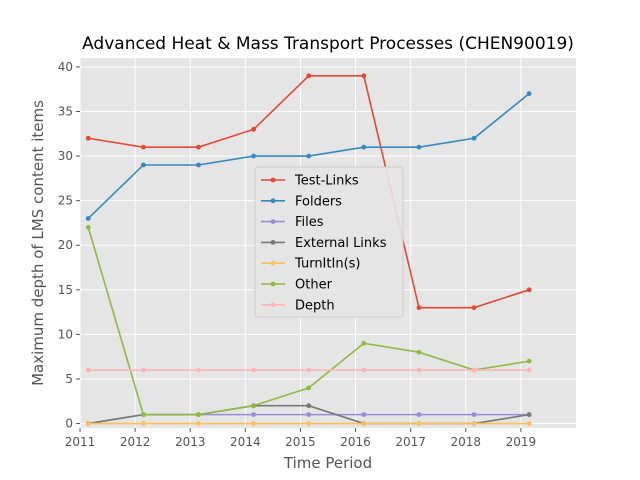 This screenshot has width=640, height=480. What do you see at coordinates (327, 463) in the screenshot?
I see `x-axis-label: Time Period` at bounding box center [327, 463].